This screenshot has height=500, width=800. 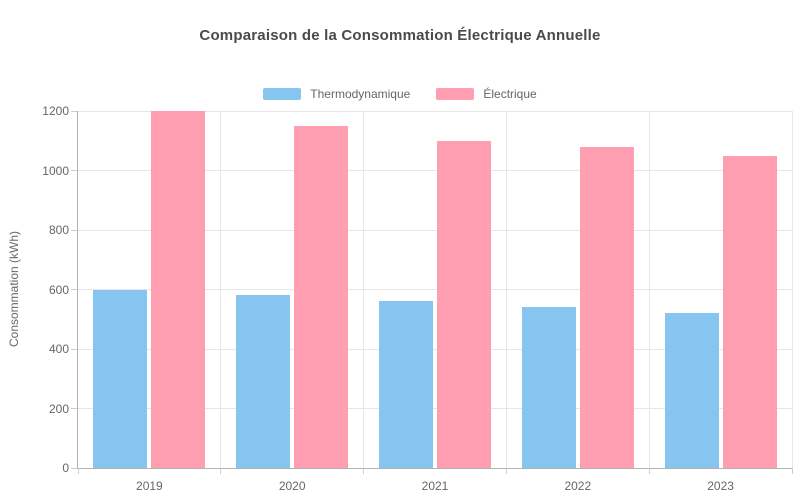 What do you see at coordinates (149, 486) in the screenshot?
I see `x-tick-label: 2019` at bounding box center [149, 486].